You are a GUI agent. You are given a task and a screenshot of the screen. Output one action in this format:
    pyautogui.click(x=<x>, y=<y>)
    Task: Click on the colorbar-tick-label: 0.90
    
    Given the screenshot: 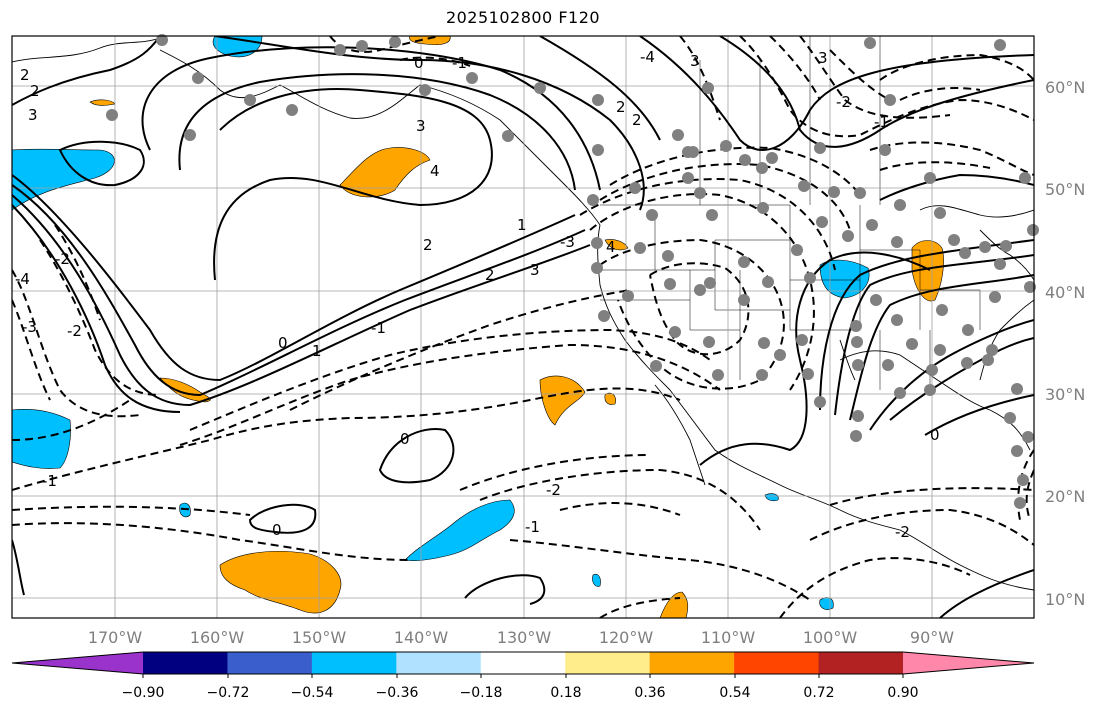 What is the action you would take?
    pyautogui.click(x=902, y=693)
    